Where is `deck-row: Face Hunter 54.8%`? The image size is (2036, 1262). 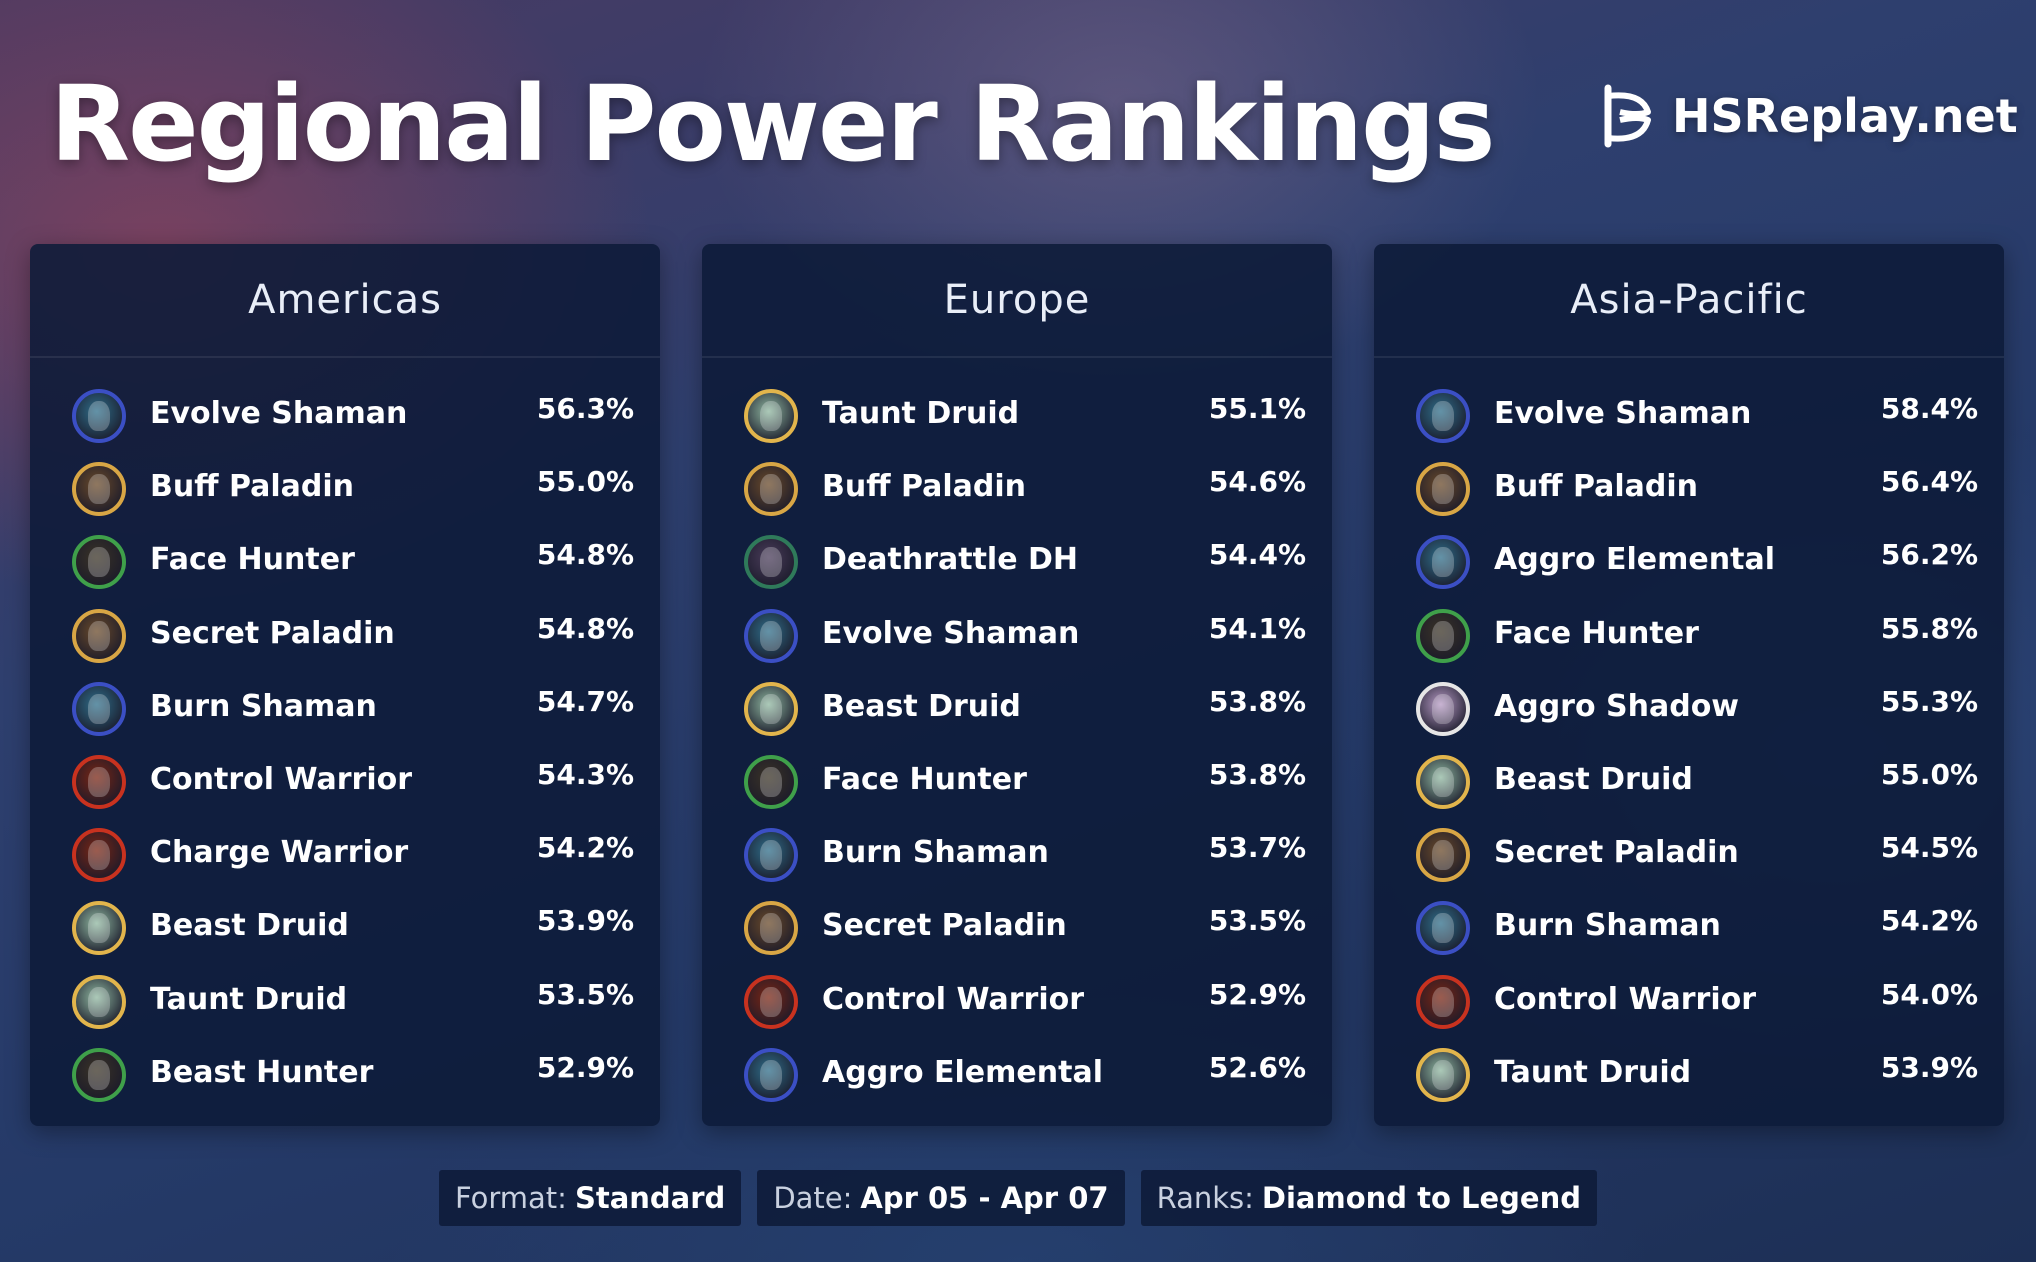
deck-row: Face Hunter 54.8% is located at coordinates (345, 564).